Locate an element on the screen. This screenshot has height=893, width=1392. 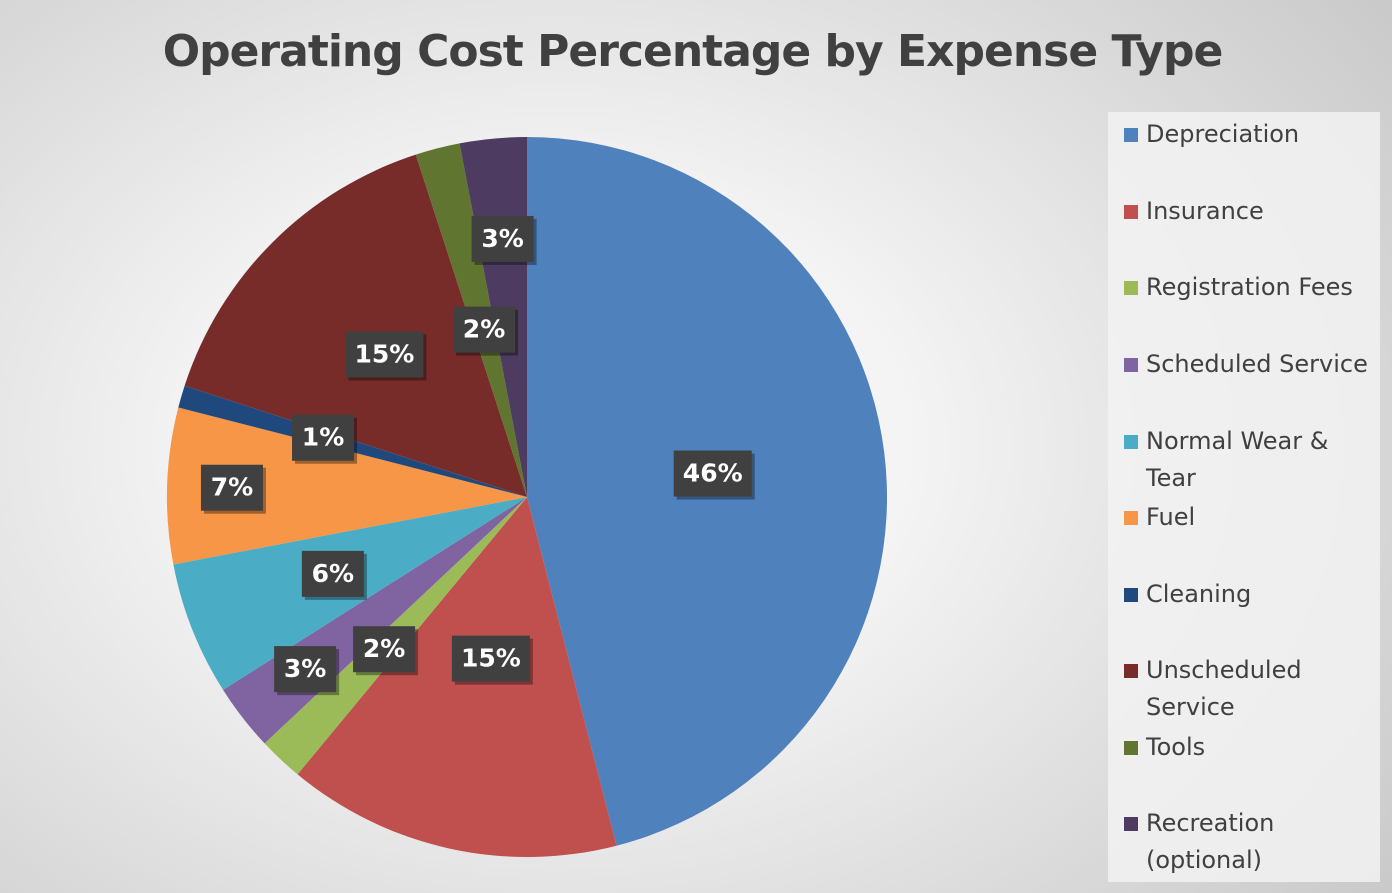
data-label-unscheduled-service: 15% is located at coordinates (386, 356).